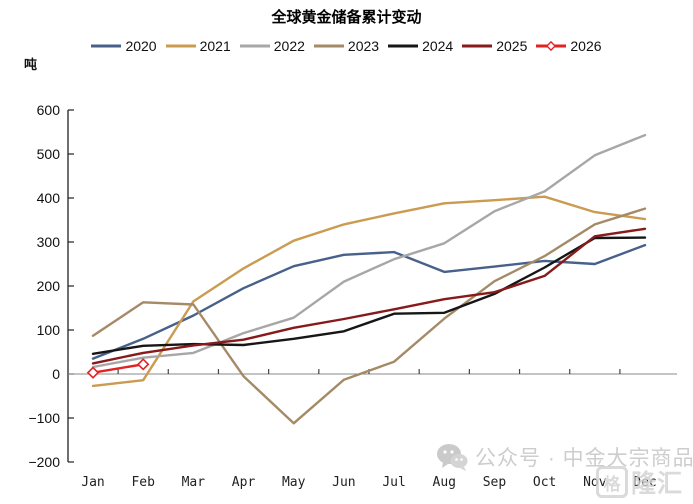 Image resolution: width=693 pixels, height=504 pixels. I want to click on y-axis-unit-label: 吨, so click(31, 64).